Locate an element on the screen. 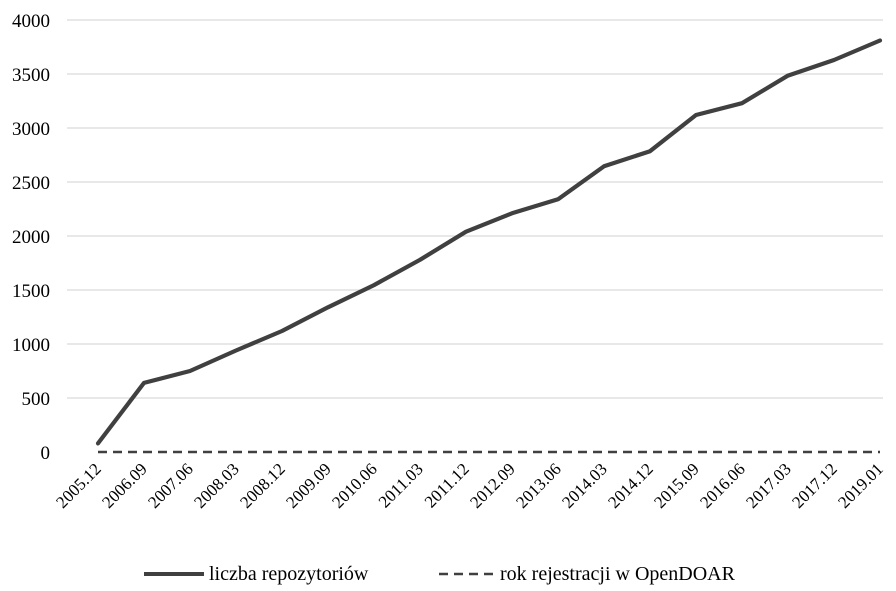 This screenshot has height=591, width=896. x-tick-label: 2019.01 is located at coordinates (860, 485).